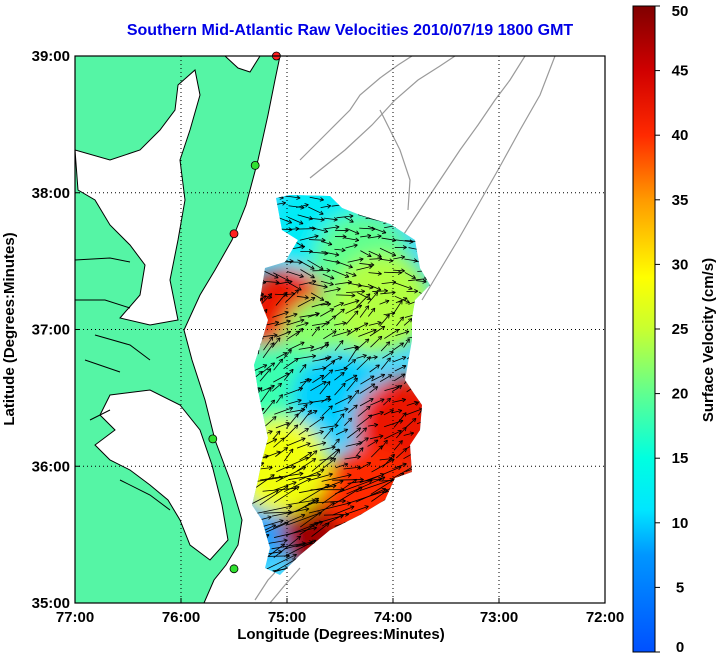 The width and height of the screenshot is (724, 659). What do you see at coordinates (680, 71) in the screenshot?
I see `colorbar-tick-label: 45` at bounding box center [680, 71].